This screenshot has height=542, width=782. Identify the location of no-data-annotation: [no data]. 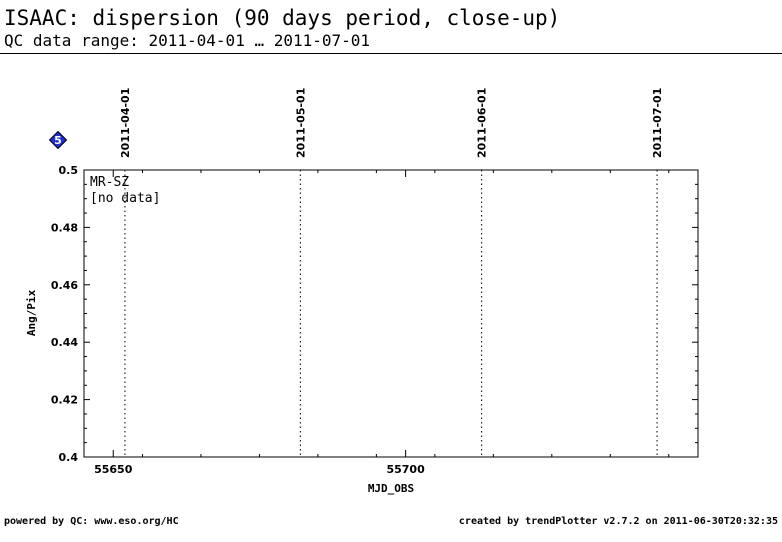
(125, 198).